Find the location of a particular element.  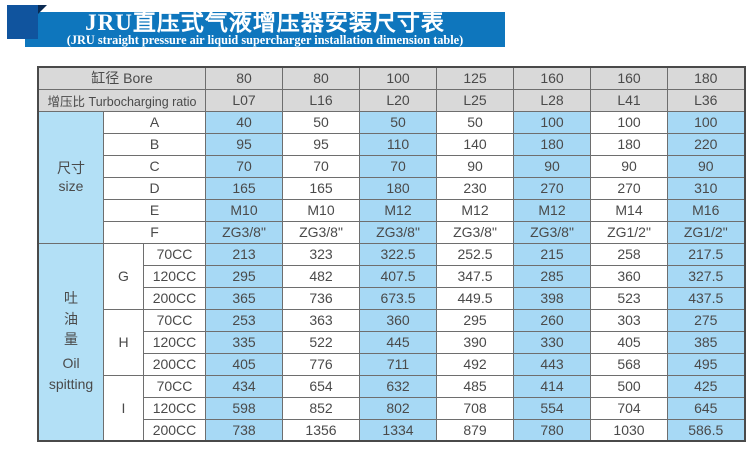

data-cell: 485 is located at coordinates (475, 386).